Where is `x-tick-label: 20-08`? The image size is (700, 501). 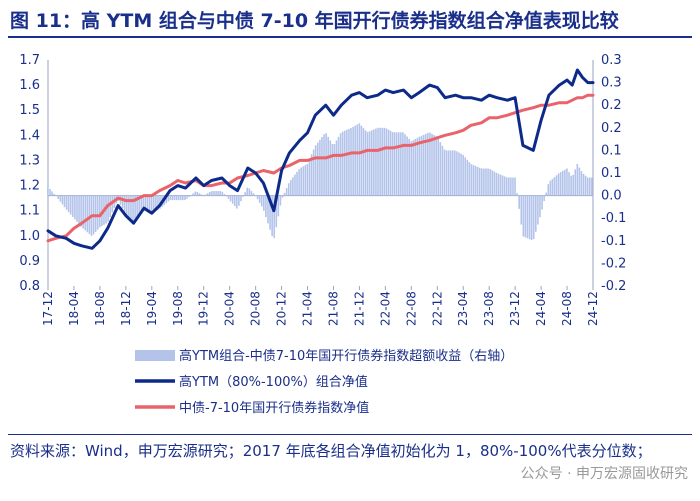 x-tick-label: 20-08 is located at coordinates (256, 308).